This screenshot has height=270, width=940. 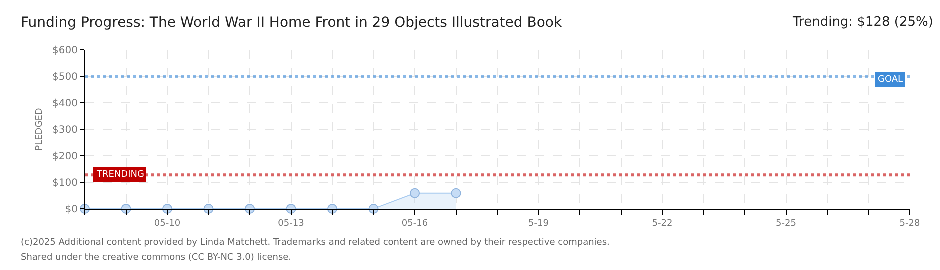 What do you see at coordinates (120, 175) in the screenshot?
I see `ref-line-label: TRENDING` at bounding box center [120, 175].